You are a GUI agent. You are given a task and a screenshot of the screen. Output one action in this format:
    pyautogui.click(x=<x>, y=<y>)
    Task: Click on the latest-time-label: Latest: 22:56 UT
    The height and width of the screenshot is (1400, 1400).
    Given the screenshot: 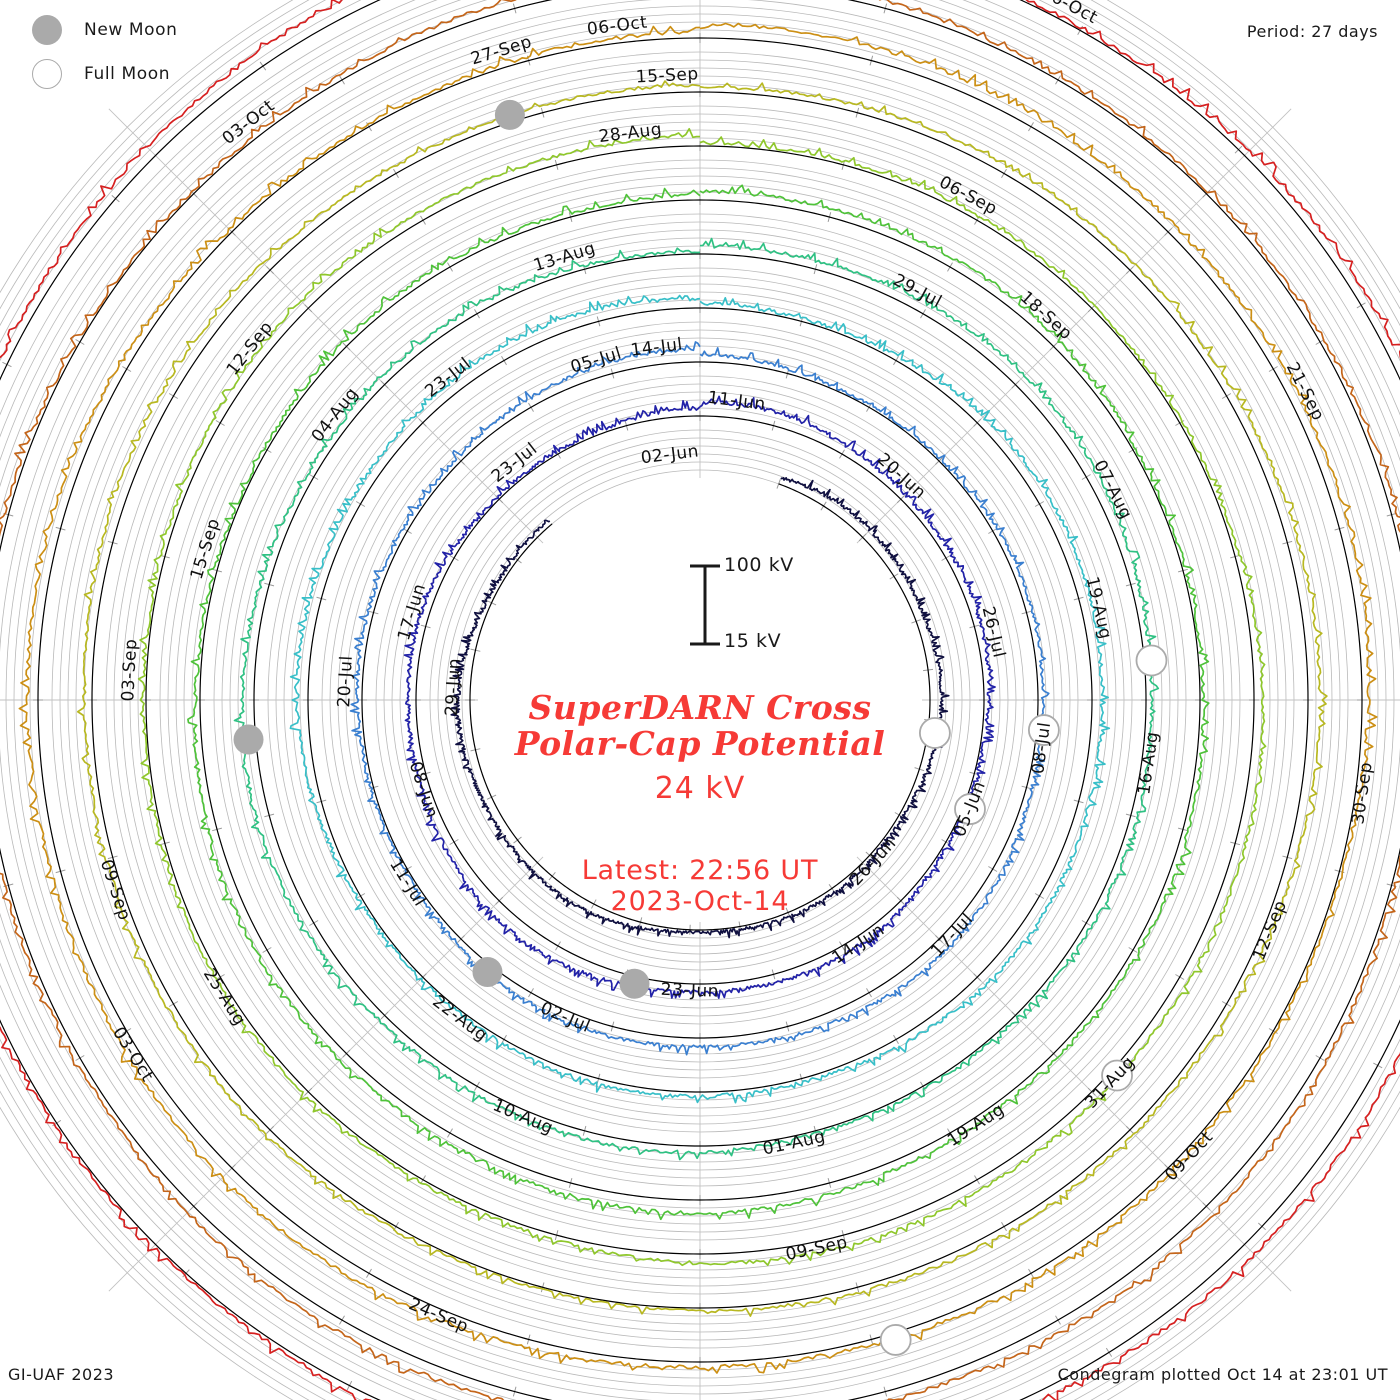 What is the action you would take?
    pyautogui.click(x=700, y=870)
    